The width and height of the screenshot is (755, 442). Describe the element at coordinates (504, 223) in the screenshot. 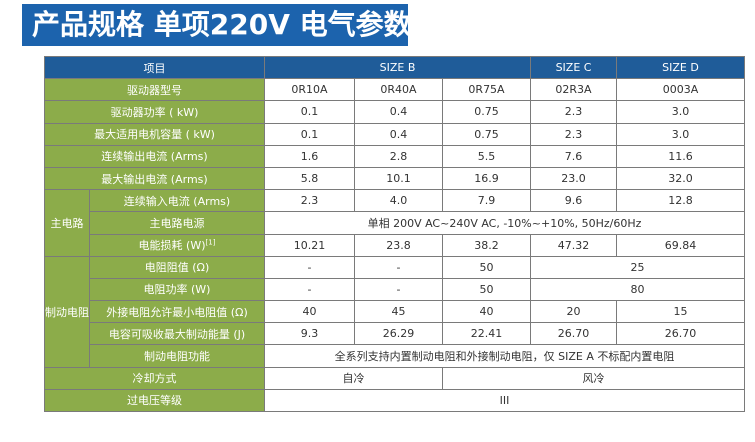

I see `cell-supply: 单相 200V AC~240V AC, -10%~+10%, 50Hz/60Hz` at that location.